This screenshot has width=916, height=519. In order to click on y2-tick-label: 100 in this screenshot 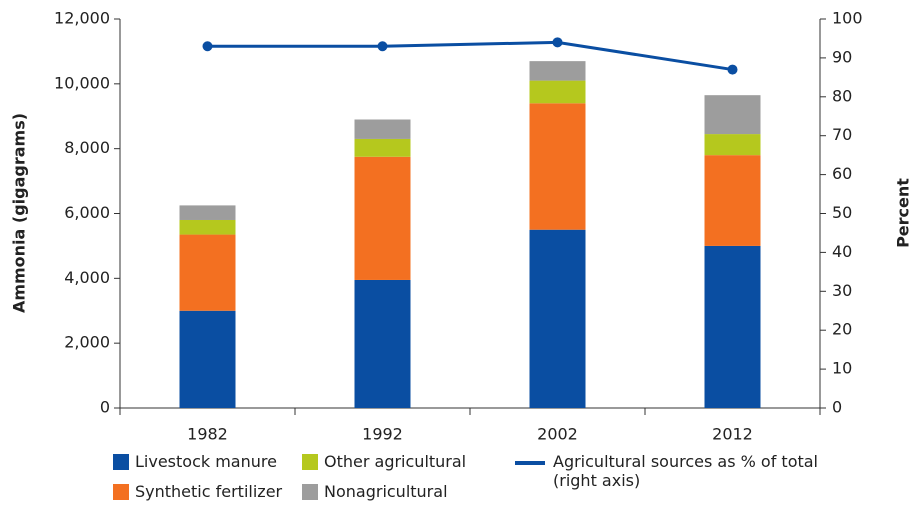, I will do `click(847, 18)`.